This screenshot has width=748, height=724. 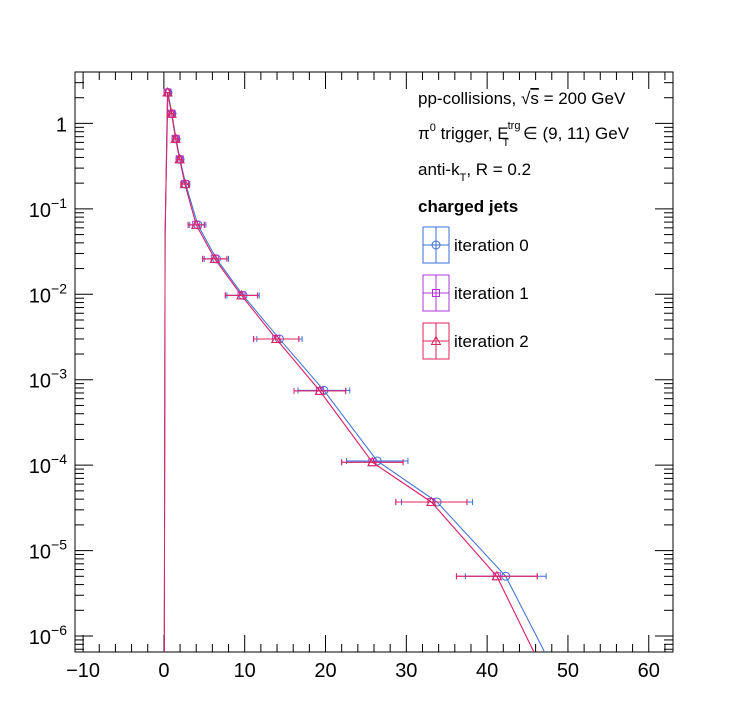 What do you see at coordinates (377, 461) in the screenshot?
I see `data-point-circle` at bounding box center [377, 461].